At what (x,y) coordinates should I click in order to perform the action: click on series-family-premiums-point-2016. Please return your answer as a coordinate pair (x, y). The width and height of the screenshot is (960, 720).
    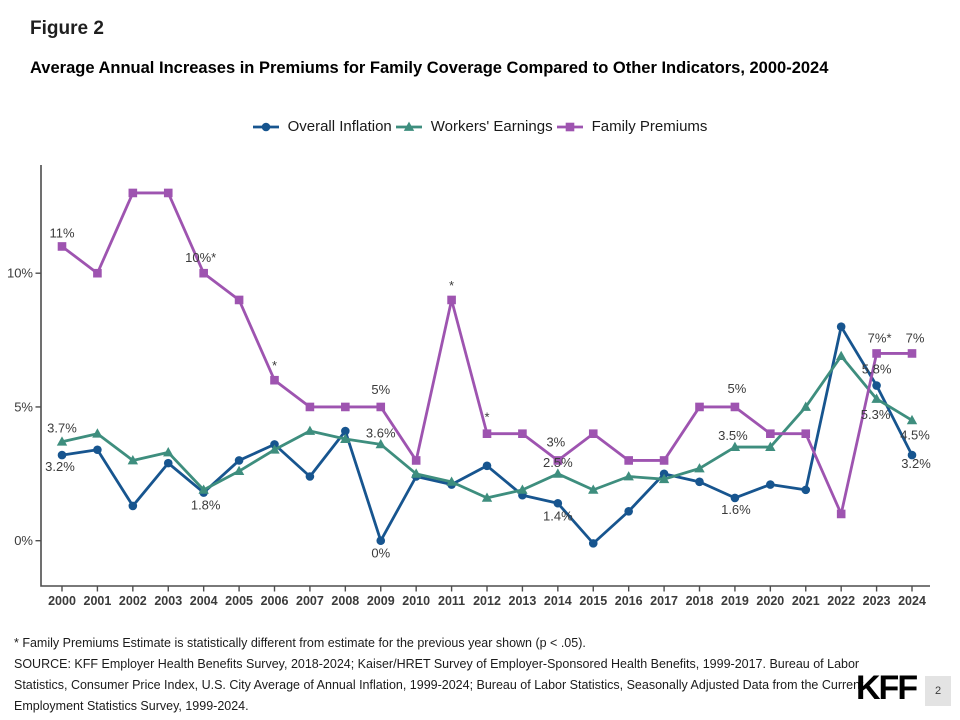
    Looking at the image, I should click on (628, 460).